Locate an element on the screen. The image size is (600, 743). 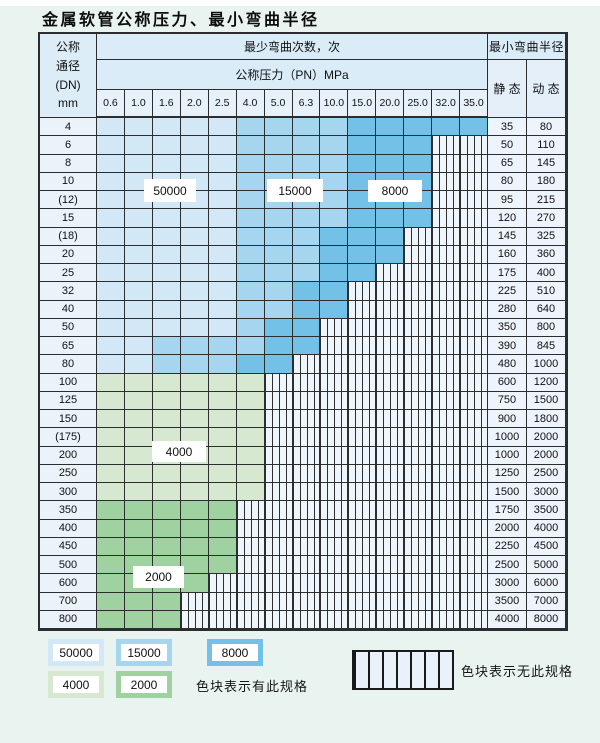
dynamic-radius-cell: 3500 is located at coordinates (546, 510).